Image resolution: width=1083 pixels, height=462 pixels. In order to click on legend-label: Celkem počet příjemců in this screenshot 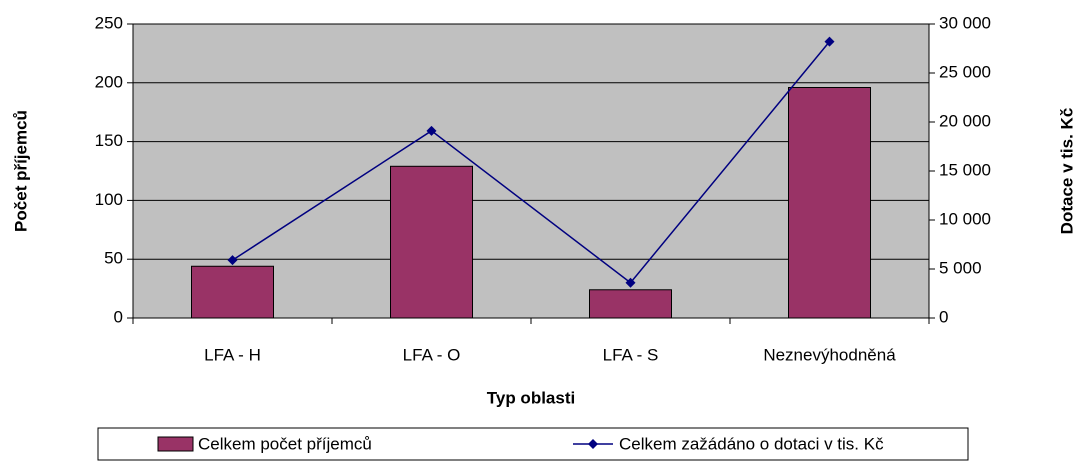, I will do `click(285, 443)`.